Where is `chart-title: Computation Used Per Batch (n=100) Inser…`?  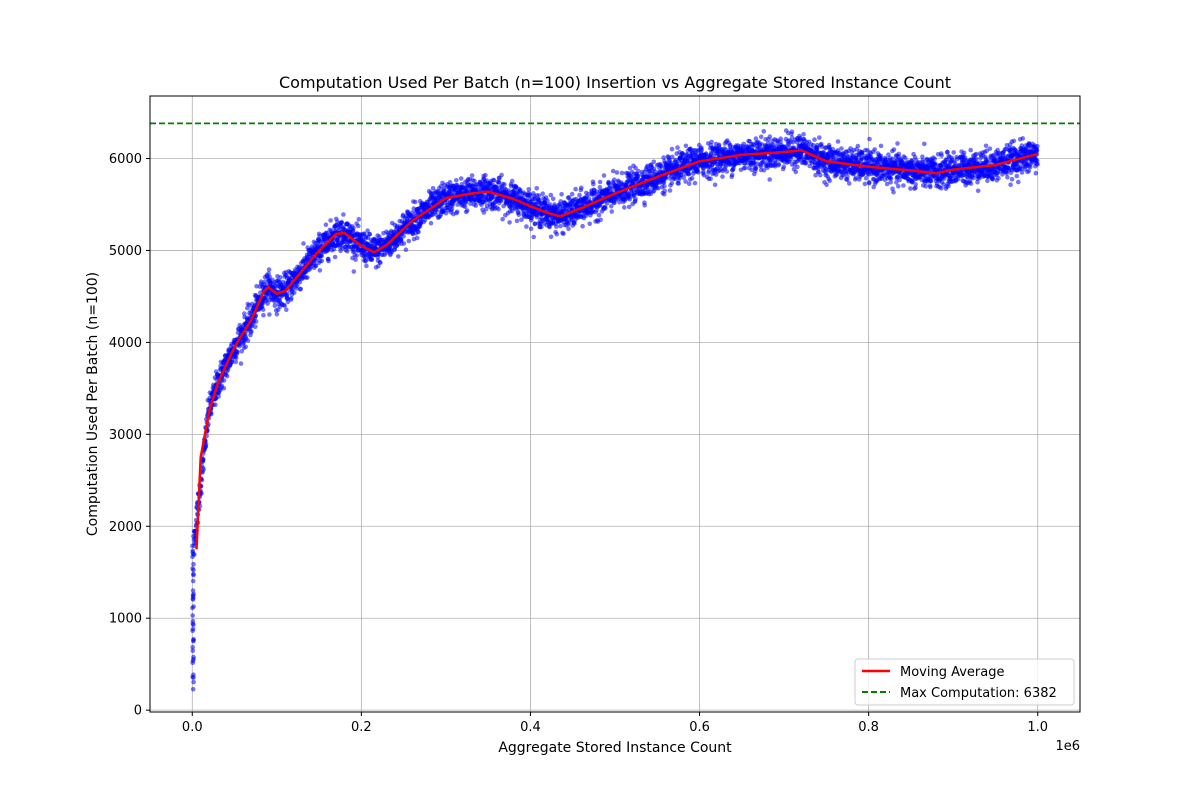
chart-title: Computation Used Per Batch (n=100) Inser… is located at coordinates (615, 82).